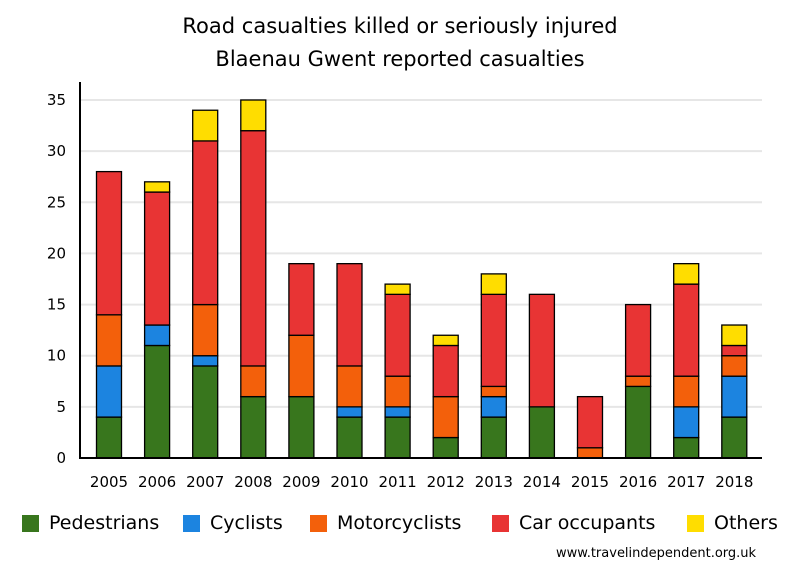  Describe the element at coordinates (656, 553) in the screenshot. I see `source-credit: www.travelindependent.org.uk` at that location.